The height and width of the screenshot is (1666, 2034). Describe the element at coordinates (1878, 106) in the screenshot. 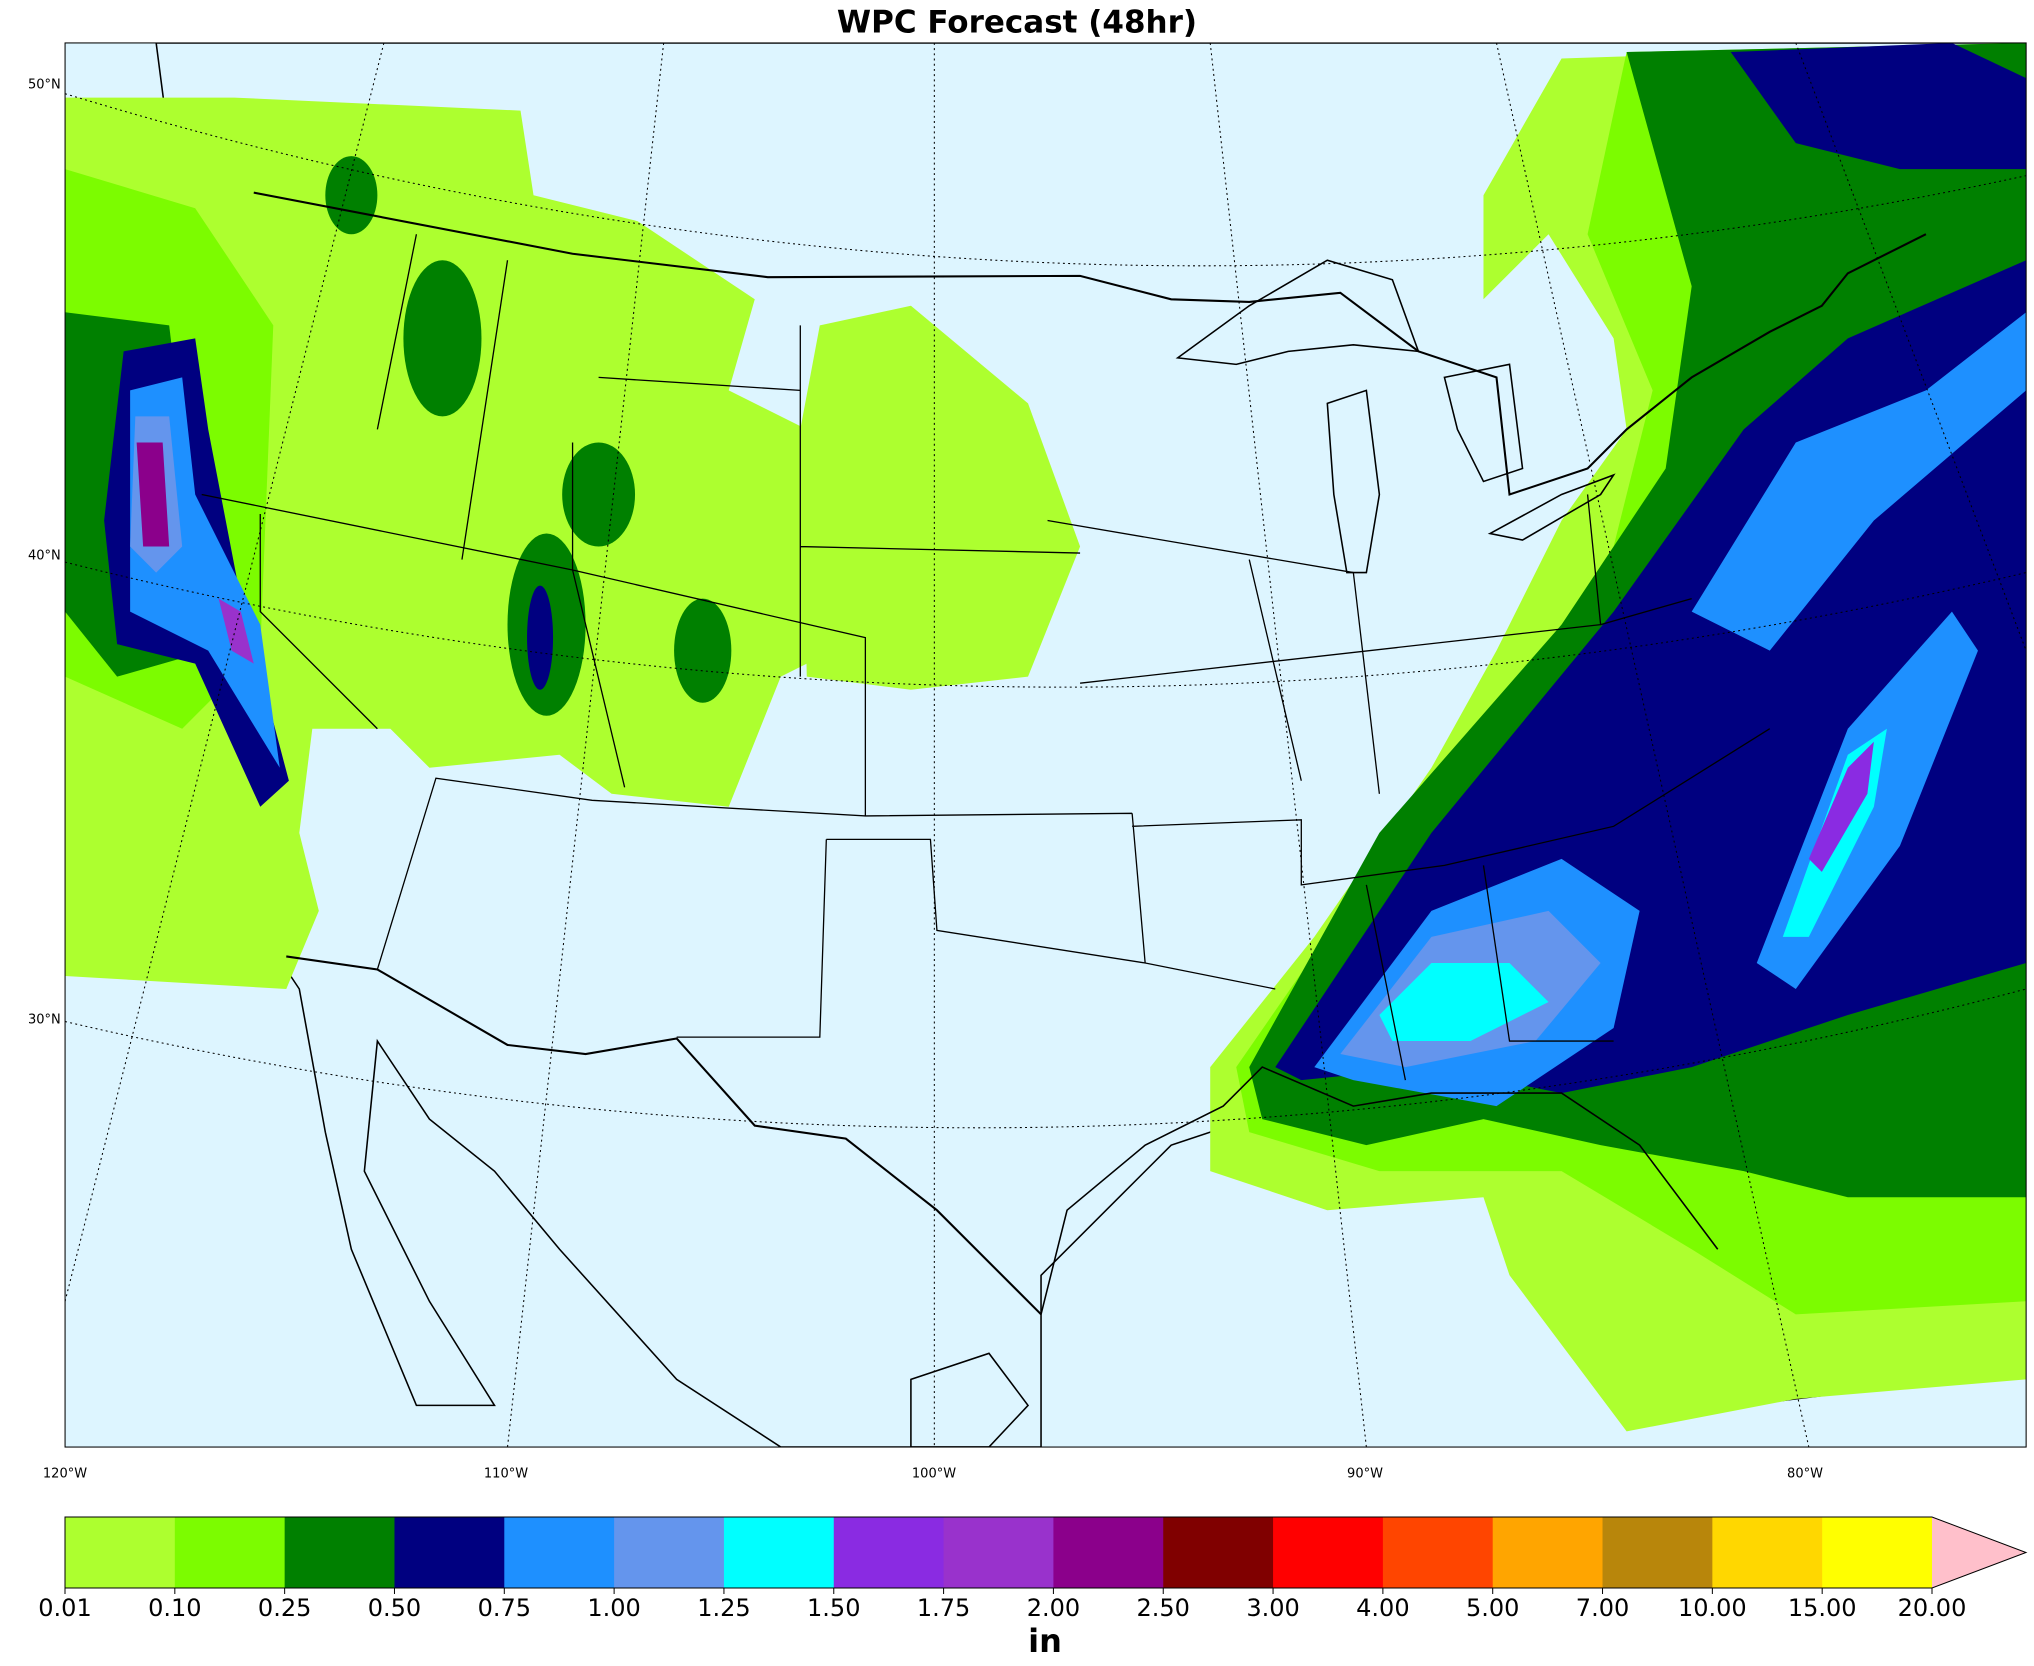

I see `precip-ne-navy` at that location.